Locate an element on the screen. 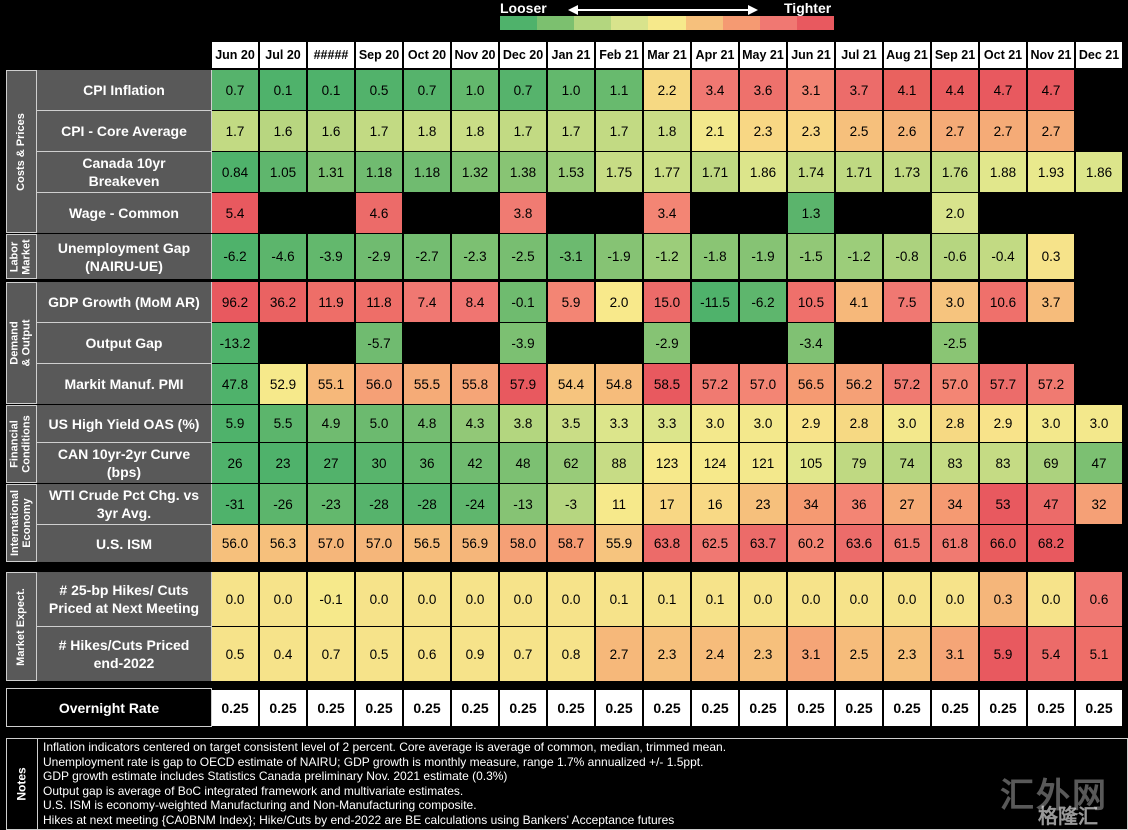 Image resolution: width=1128 pixels, height=830 pixels. row-label: US High Yield OAS (%) is located at coordinates (124, 423).